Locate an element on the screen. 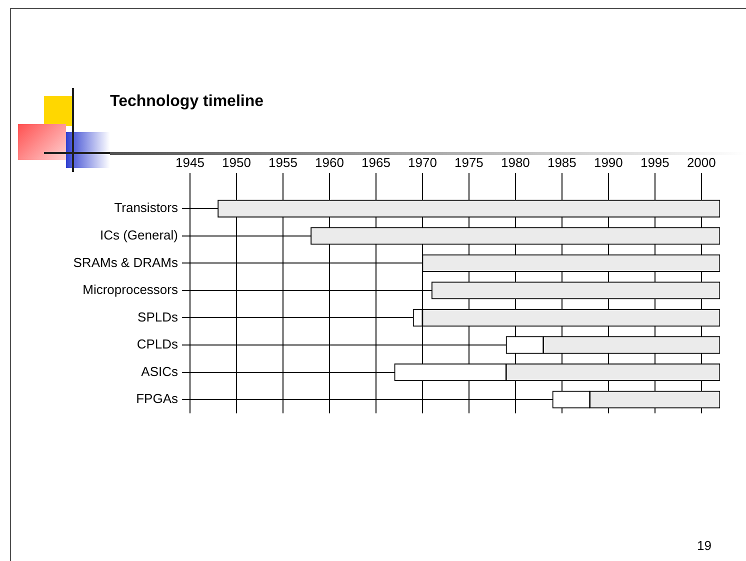 The width and height of the screenshot is (746, 561). y-tick-label: CPLDs is located at coordinates (157, 344).